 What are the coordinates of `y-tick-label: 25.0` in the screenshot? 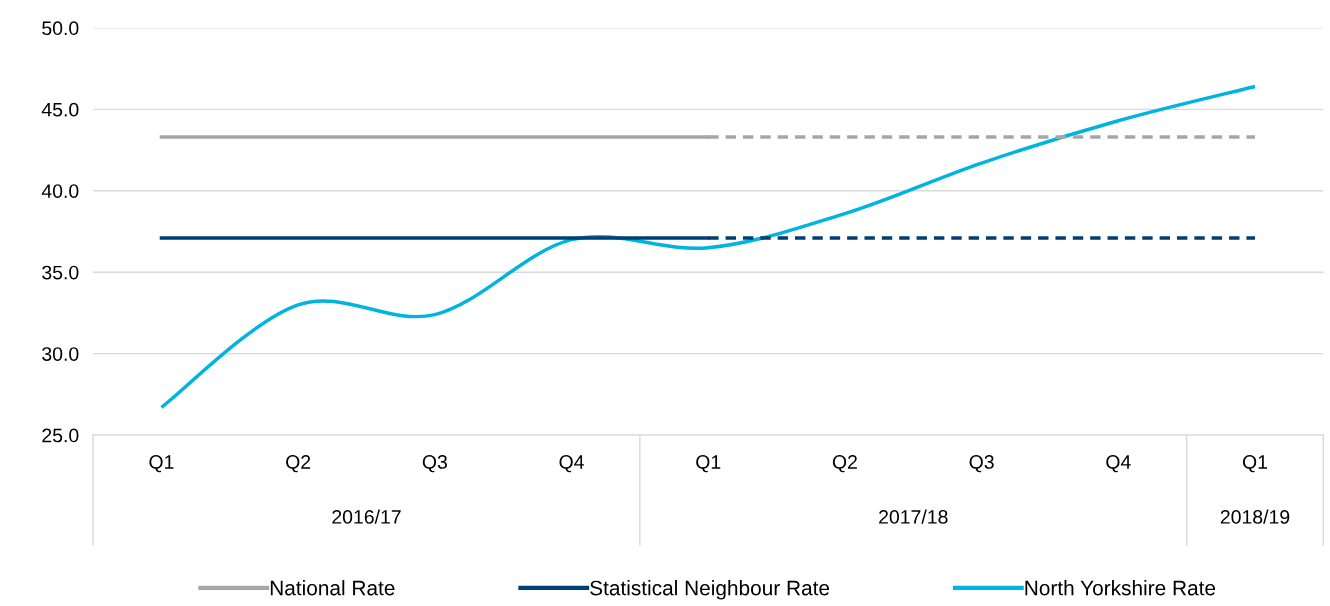 It's located at (60, 435).